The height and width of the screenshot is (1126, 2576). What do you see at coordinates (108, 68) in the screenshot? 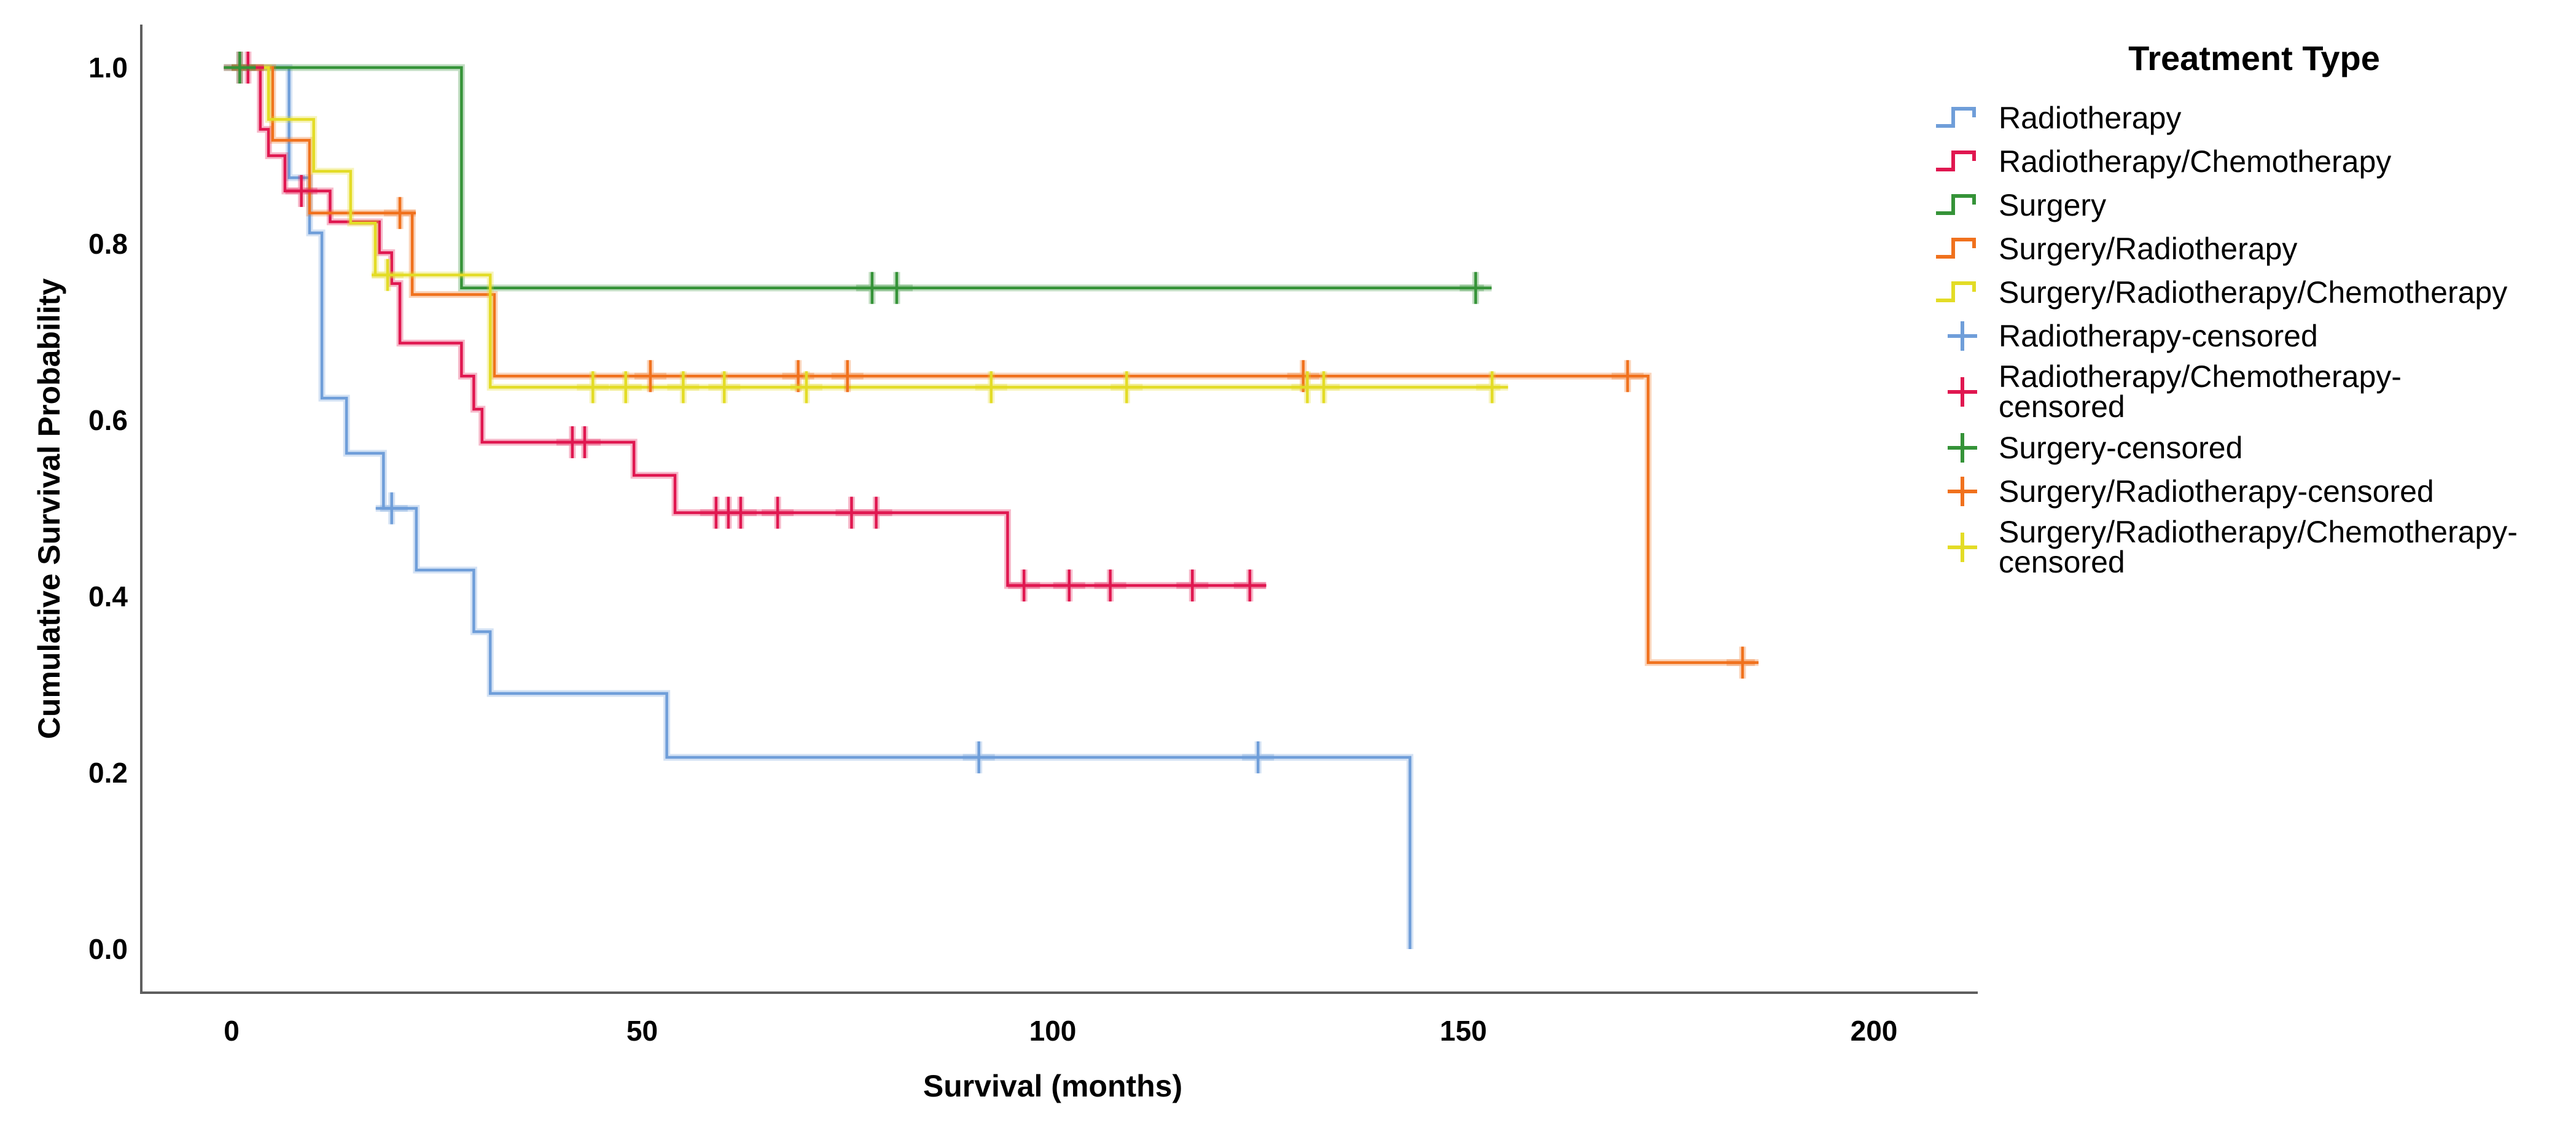
I see `y-tick-label: 1.0` at bounding box center [108, 68].